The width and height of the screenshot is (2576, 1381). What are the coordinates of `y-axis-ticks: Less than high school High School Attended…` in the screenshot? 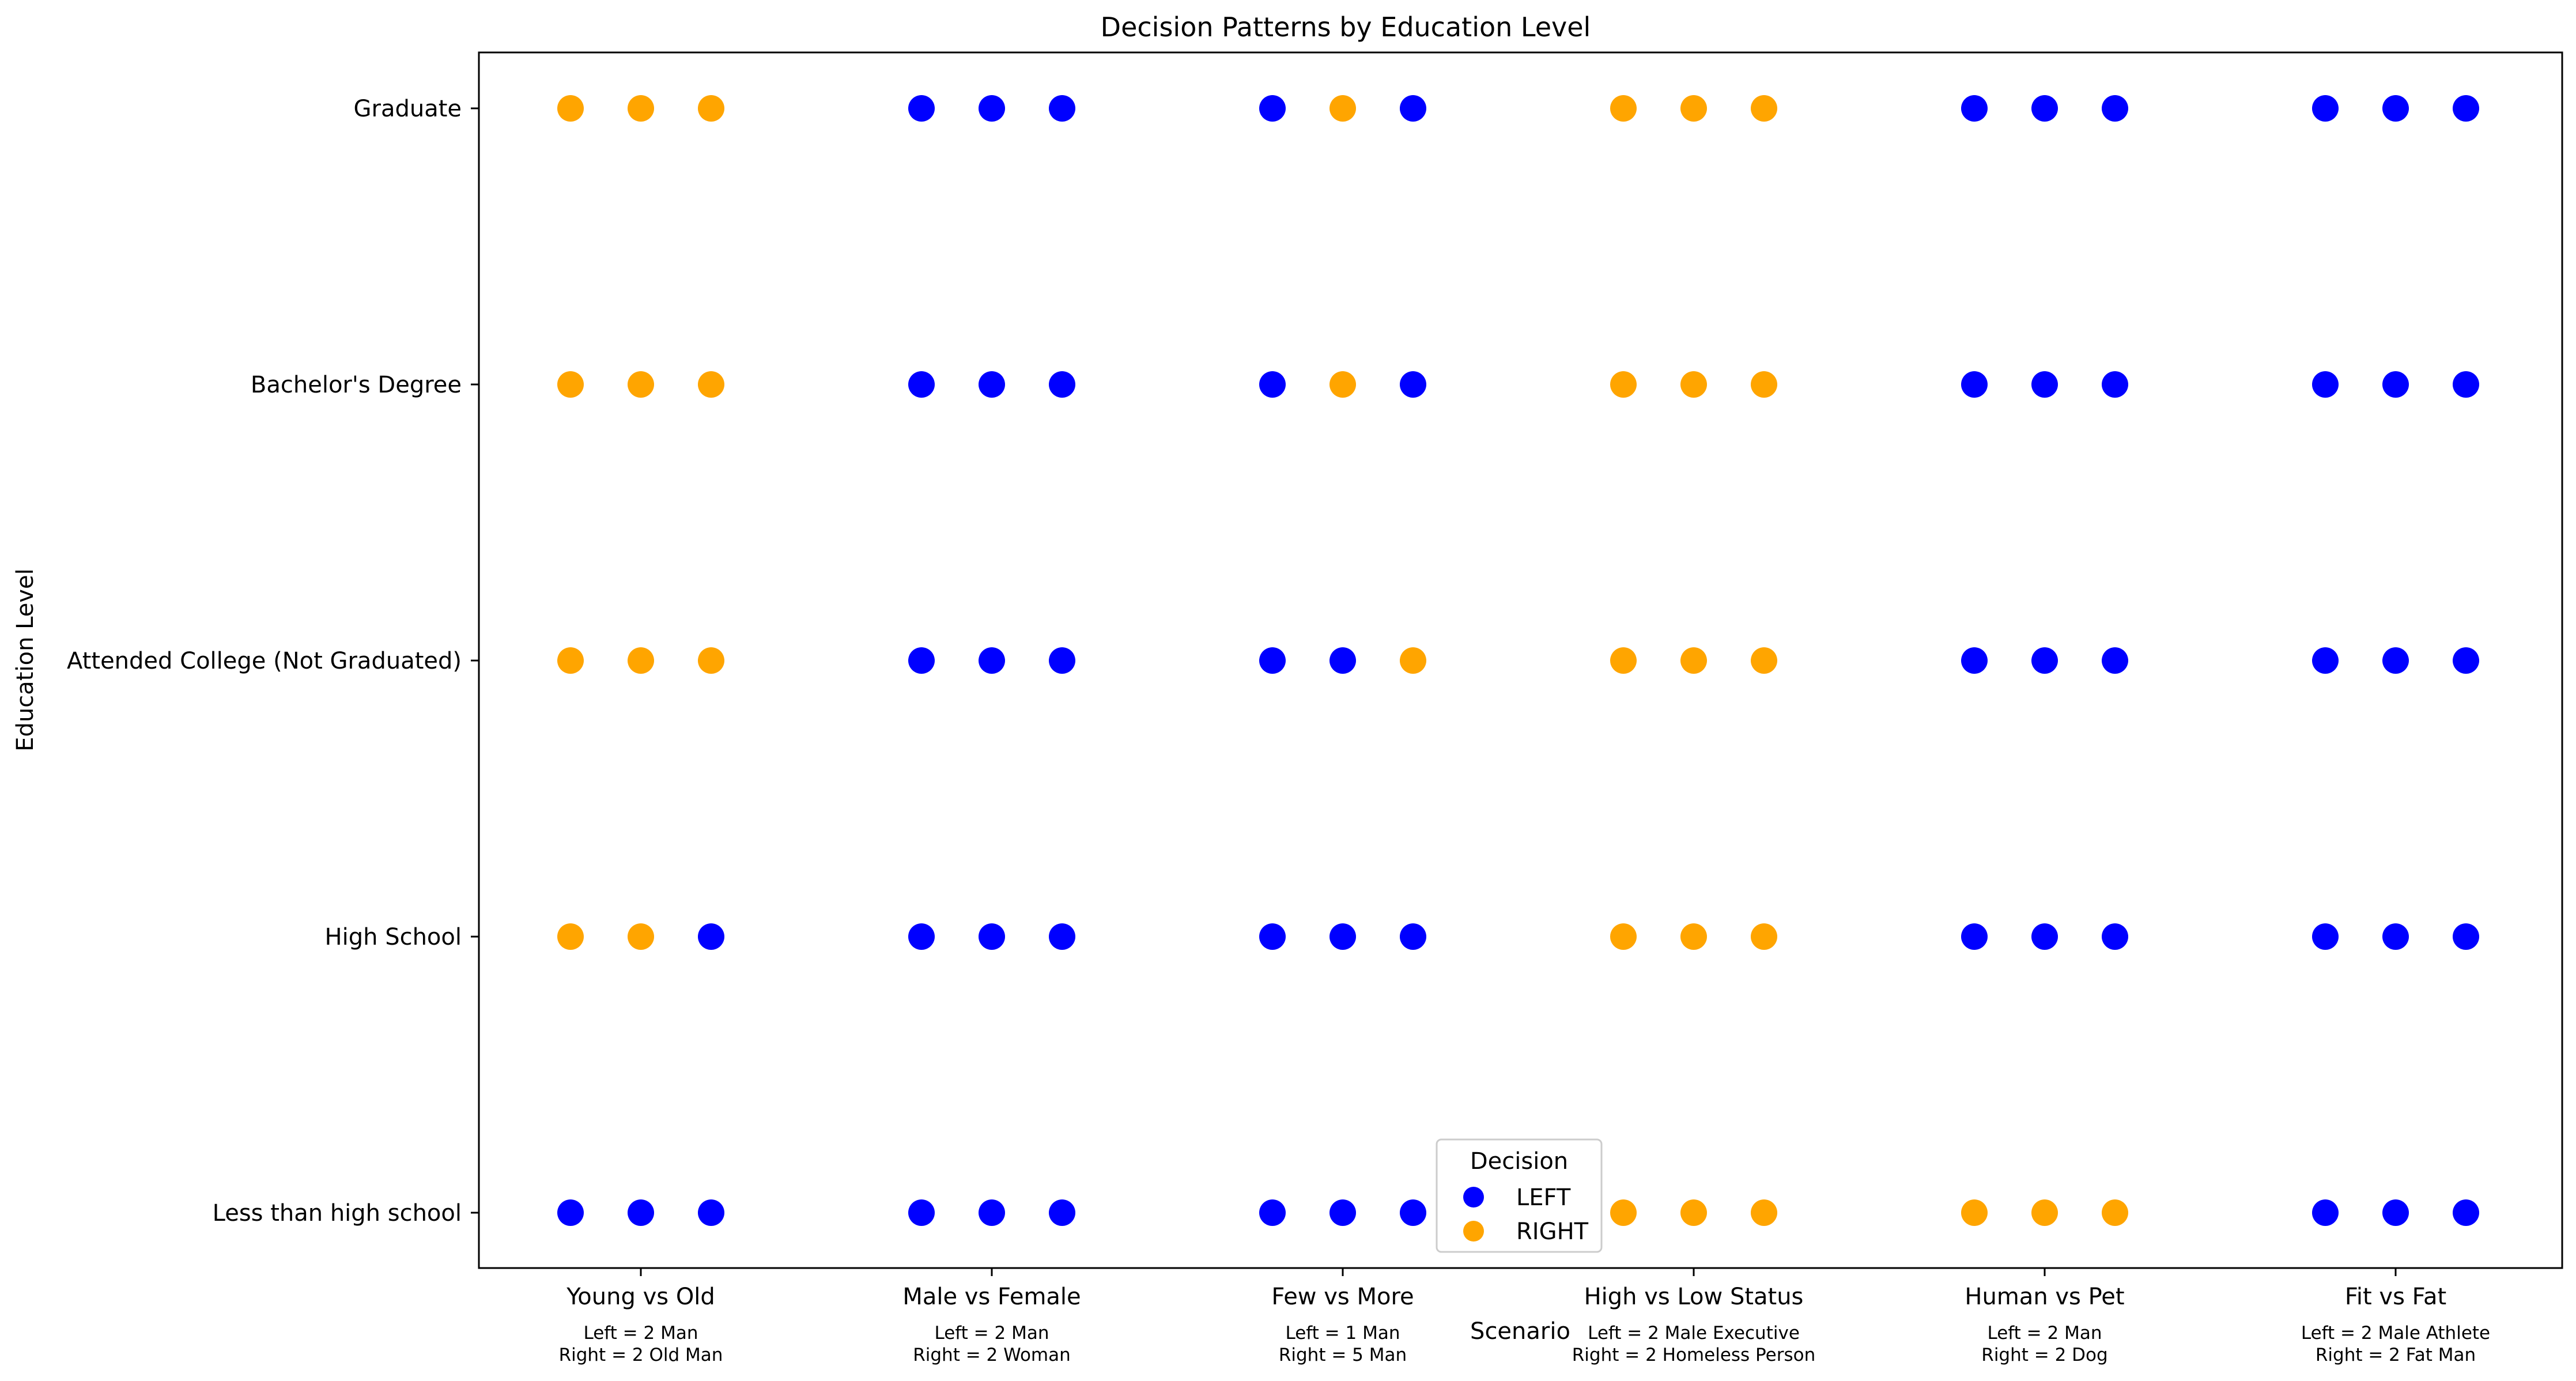 It's located at (273, 661).